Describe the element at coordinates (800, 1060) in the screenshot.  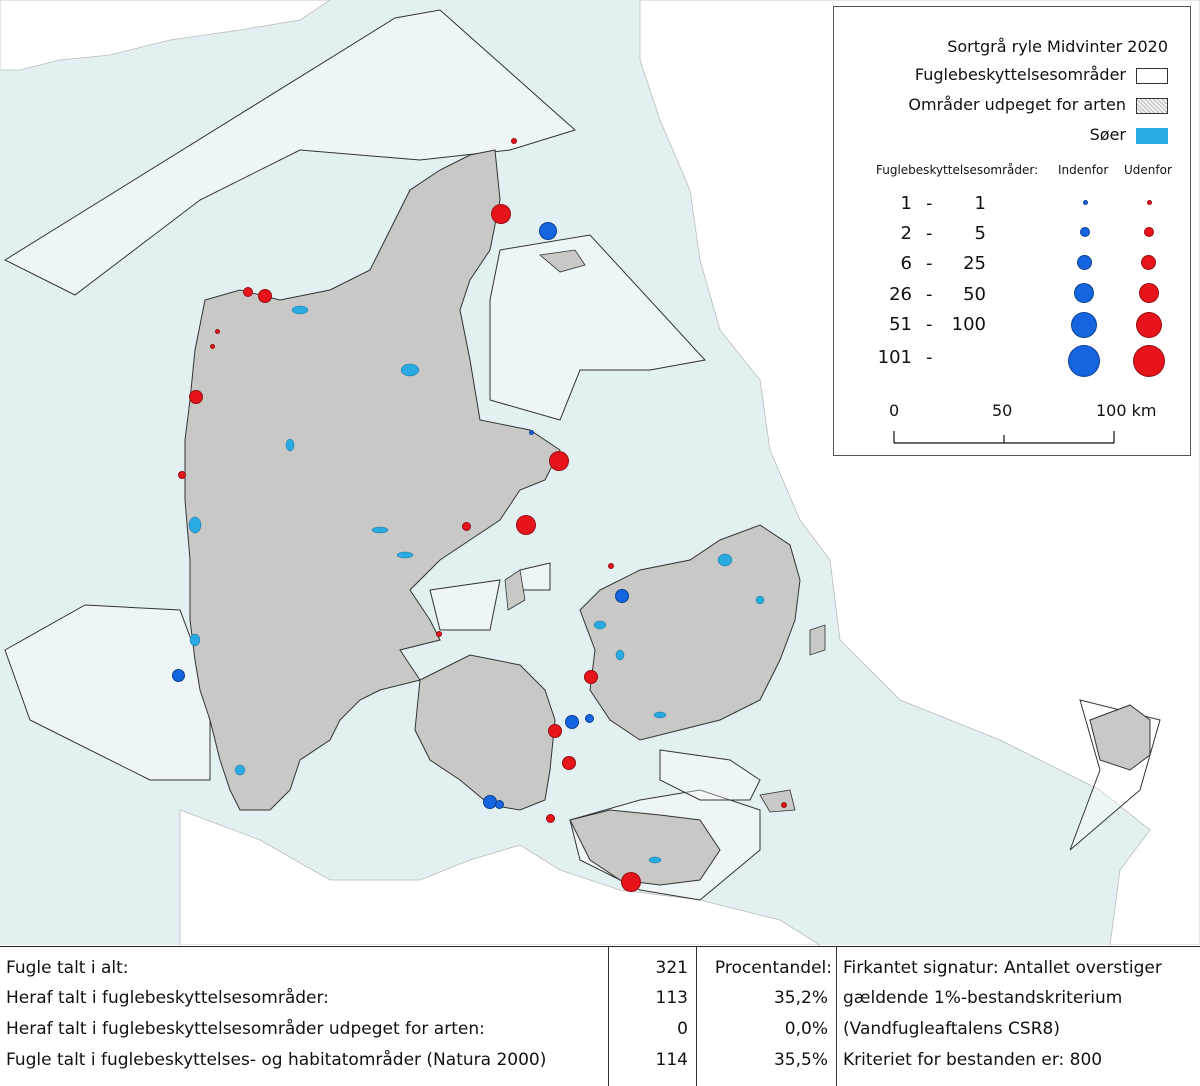
I see `stat-pct: 35,5%` at that location.